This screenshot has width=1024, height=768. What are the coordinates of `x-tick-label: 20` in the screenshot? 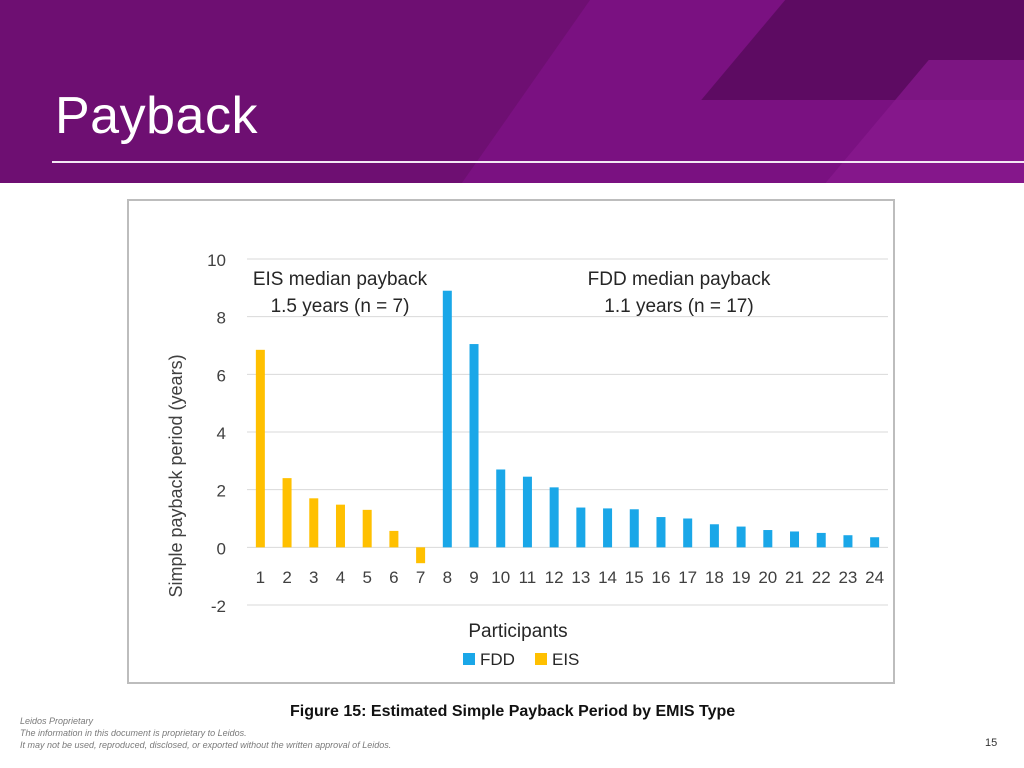 It's located at (767, 577).